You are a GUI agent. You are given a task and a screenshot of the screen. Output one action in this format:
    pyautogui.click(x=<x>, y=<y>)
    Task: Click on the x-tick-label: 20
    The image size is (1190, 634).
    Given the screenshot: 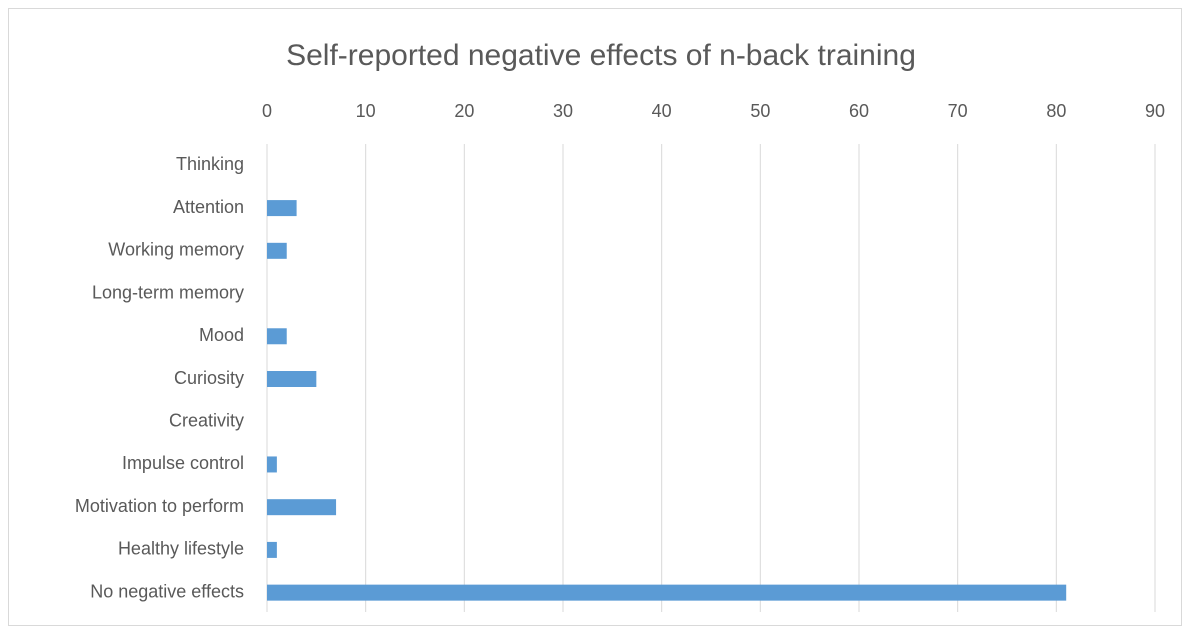 What is the action you would take?
    pyautogui.click(x=464, y=111)
    